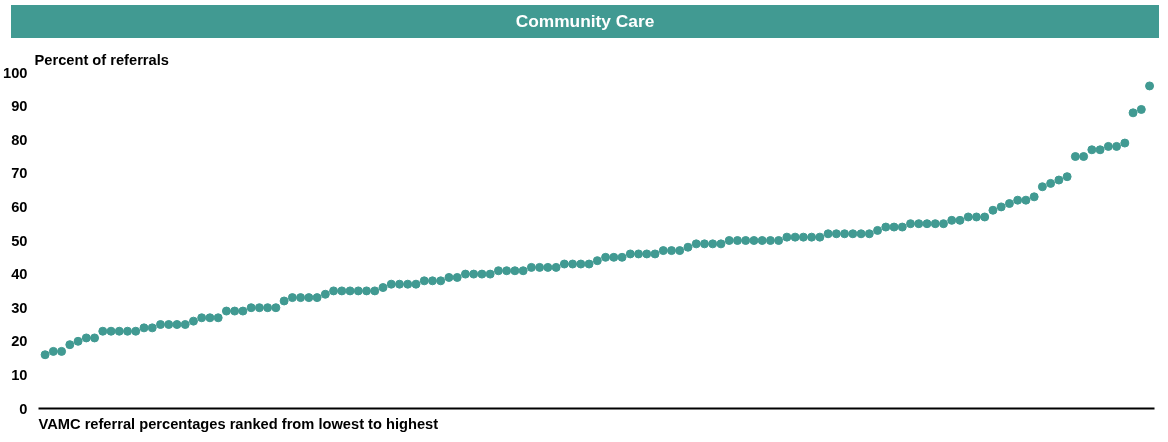  Describe the element at coordinates (101, 59) in the screenshot. I see `y-axis-title: Percent of referrals` at that location.